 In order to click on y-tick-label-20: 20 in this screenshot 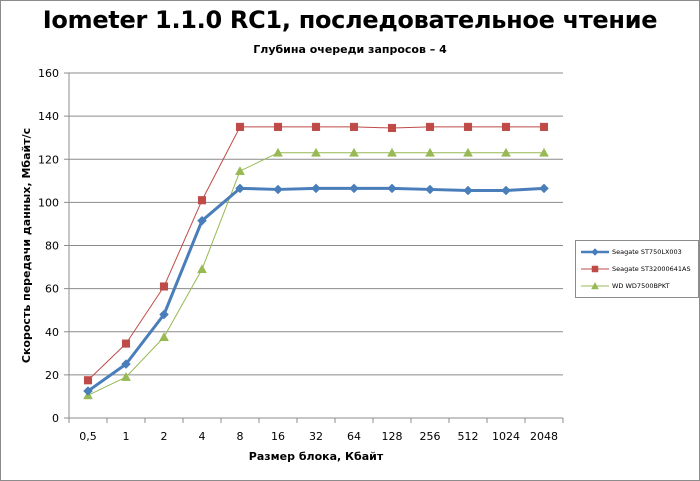, I will do `click(52, 375)`.